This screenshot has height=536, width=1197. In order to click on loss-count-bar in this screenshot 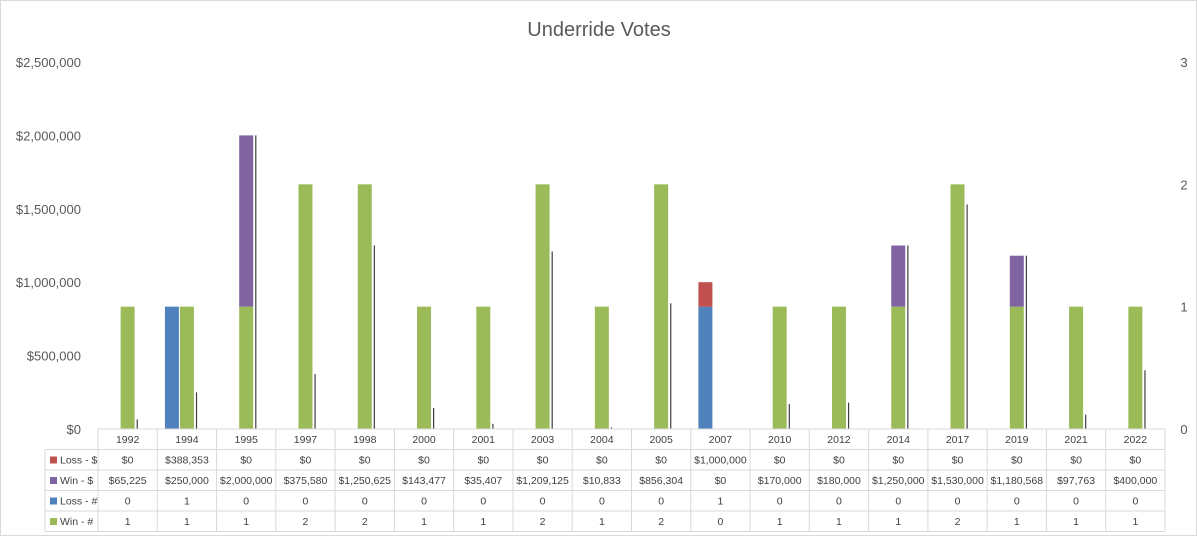, I will do `click(171, 367)`.